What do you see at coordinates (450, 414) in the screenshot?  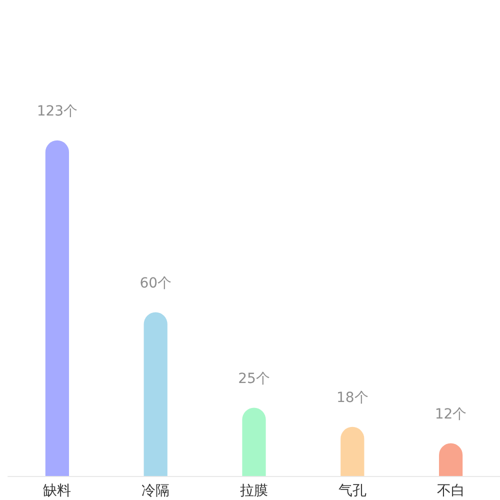 I see `data-label: 12个` at bounding box center [450, 414].